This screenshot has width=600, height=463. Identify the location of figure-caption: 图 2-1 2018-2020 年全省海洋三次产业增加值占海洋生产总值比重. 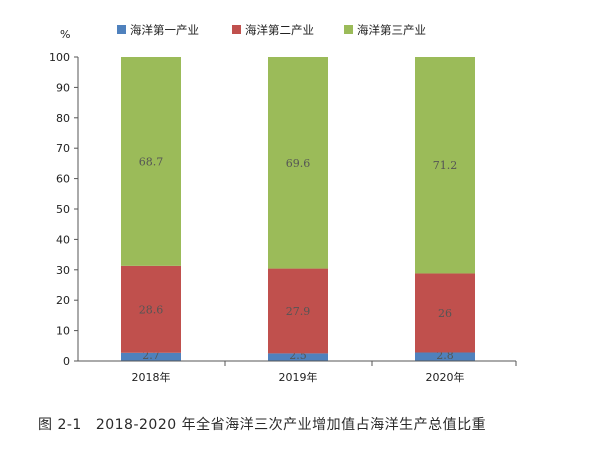
(262, 424).